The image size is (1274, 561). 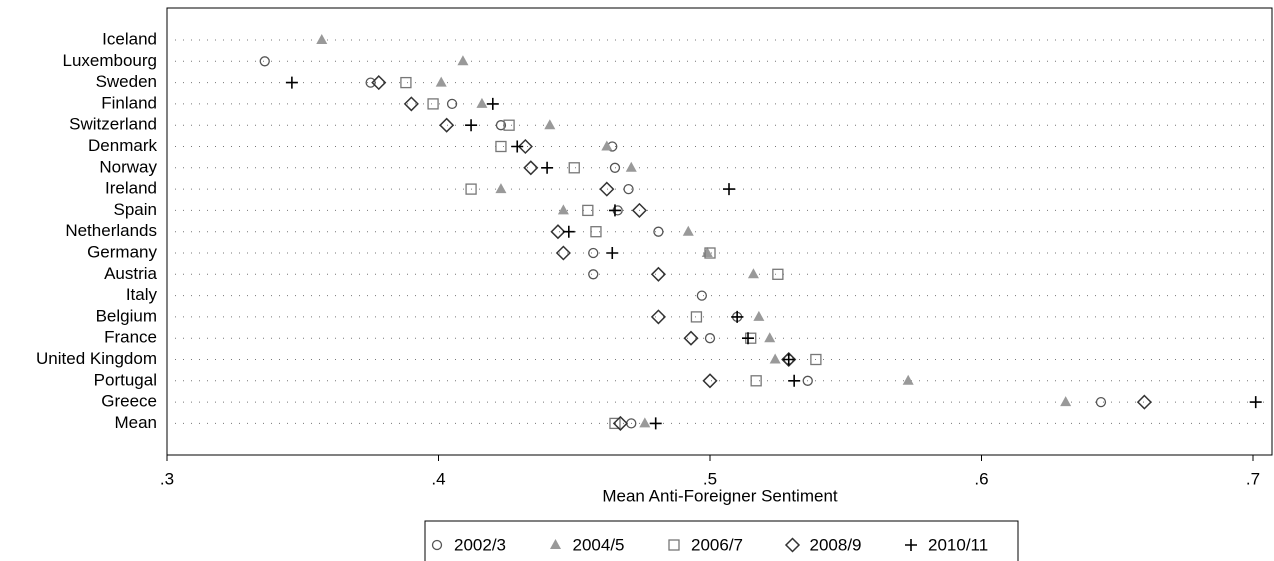 What do you see at coordinates (125, 379) in the screenshot?
I see `y-category-label: Portugal` at bounding box center [125, 379].